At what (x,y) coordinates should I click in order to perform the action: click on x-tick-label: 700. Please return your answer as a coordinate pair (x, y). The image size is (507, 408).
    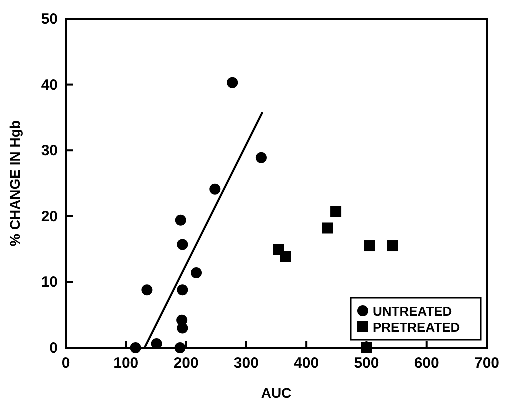
    Looking at the image, I should click on (487, 363).